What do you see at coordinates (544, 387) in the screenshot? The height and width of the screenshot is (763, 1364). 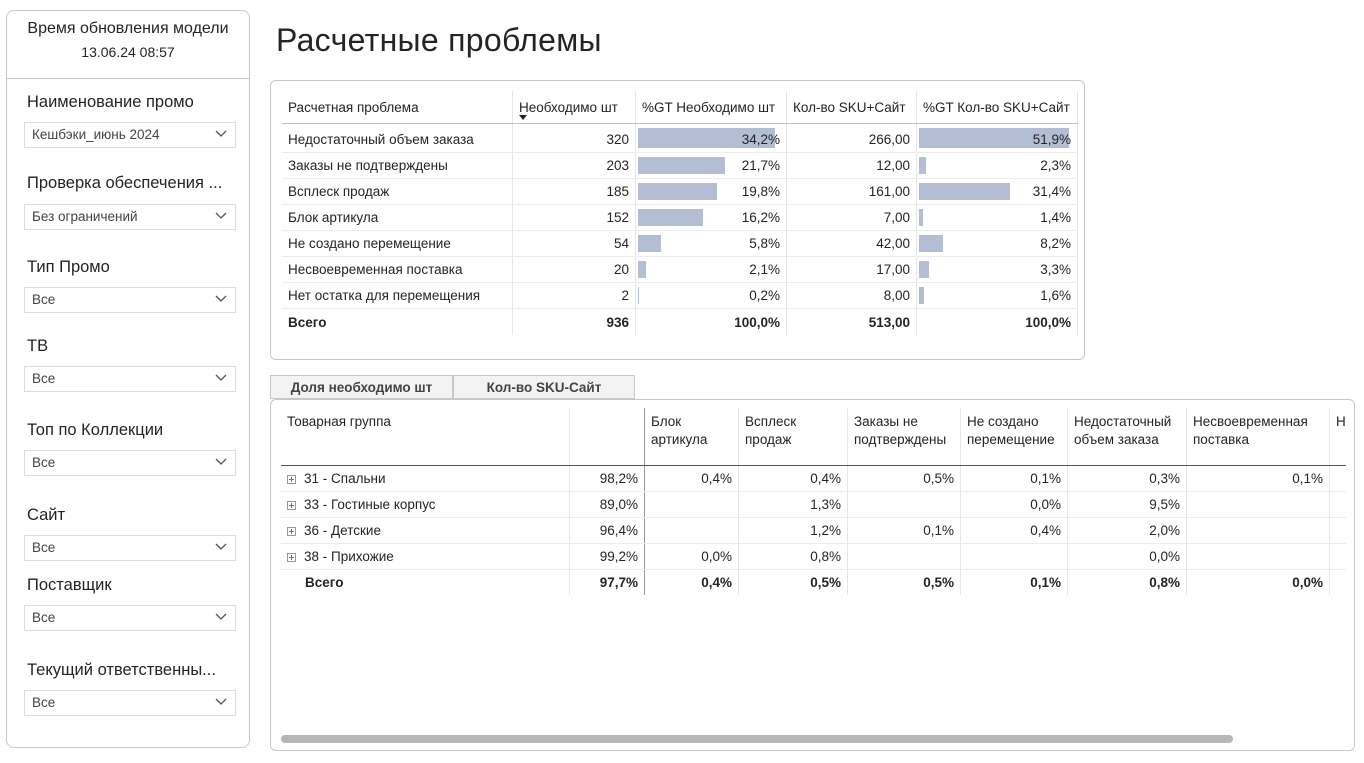 I see `tab-sku-site: Кол-во SKU-Сайт` at bounding box center [544, 387].